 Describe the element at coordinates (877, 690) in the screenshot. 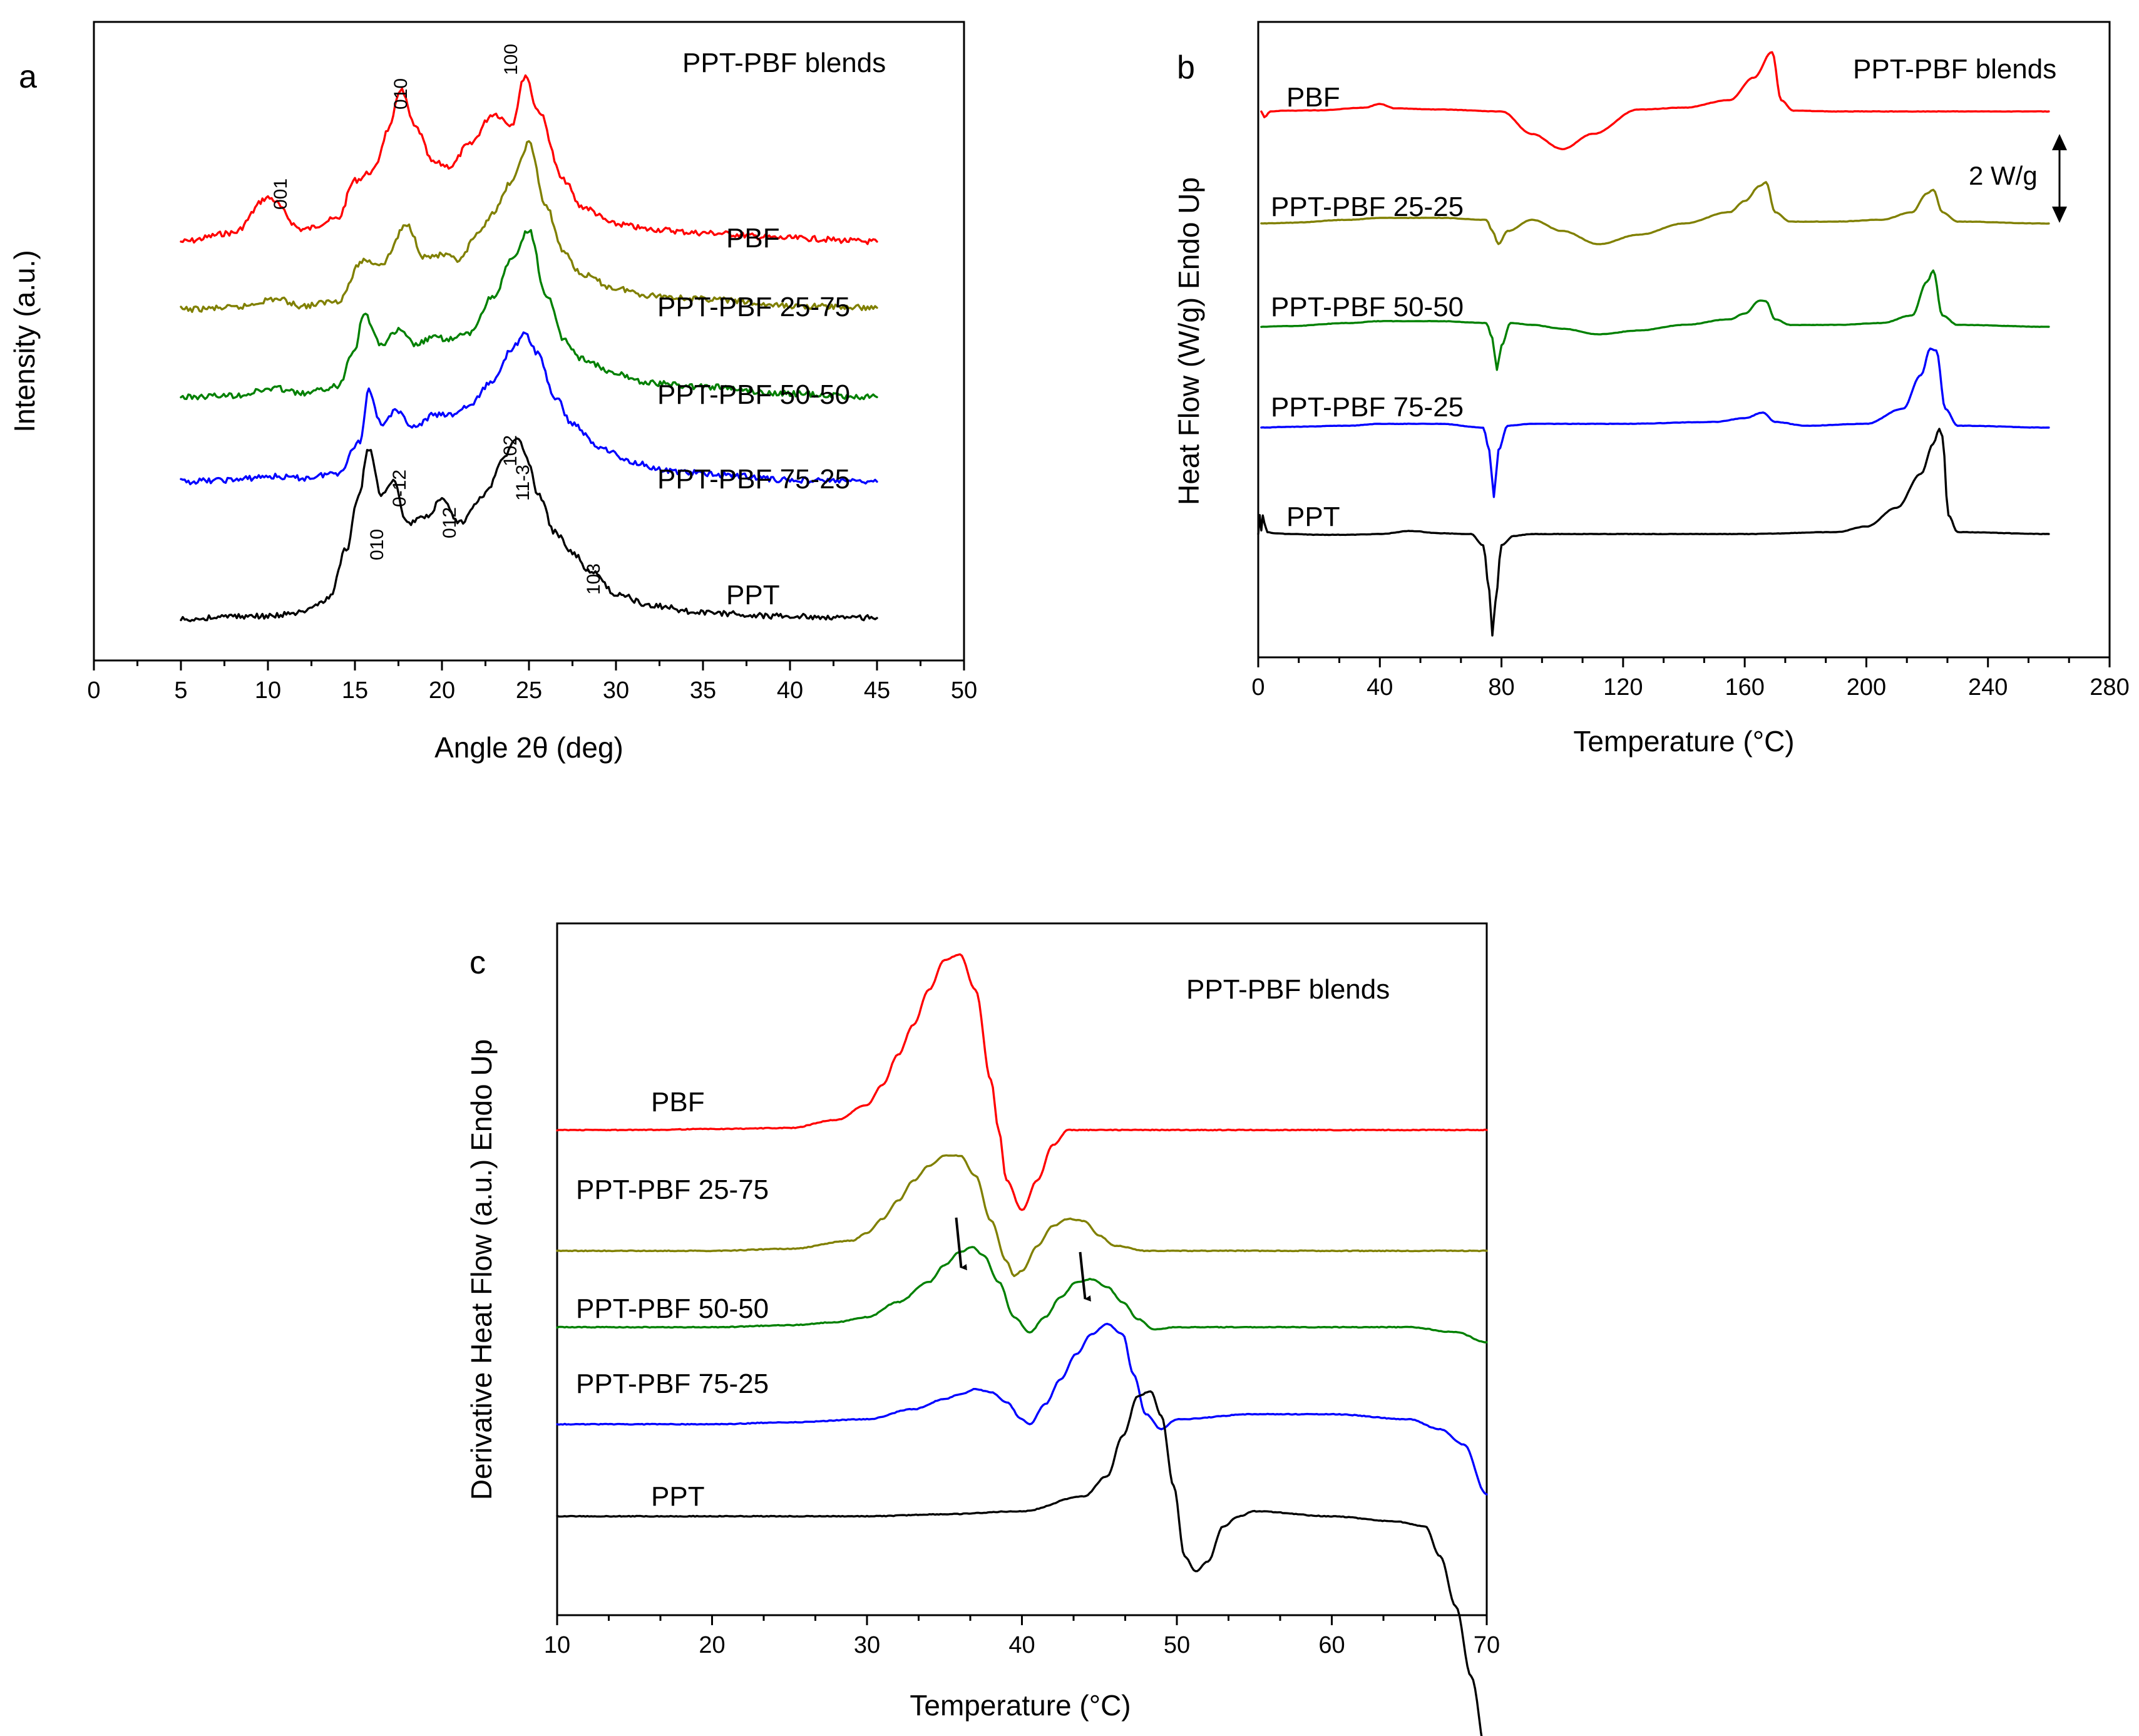

I see `x-tick-label-9: 45` at that location.